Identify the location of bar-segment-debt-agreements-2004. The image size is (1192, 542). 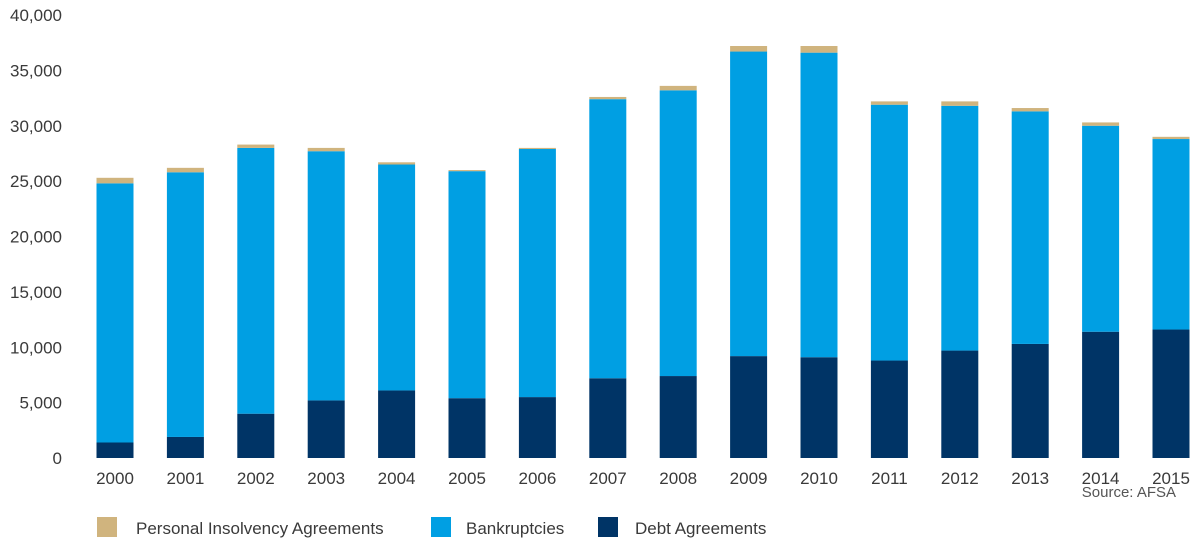
(397, 424).